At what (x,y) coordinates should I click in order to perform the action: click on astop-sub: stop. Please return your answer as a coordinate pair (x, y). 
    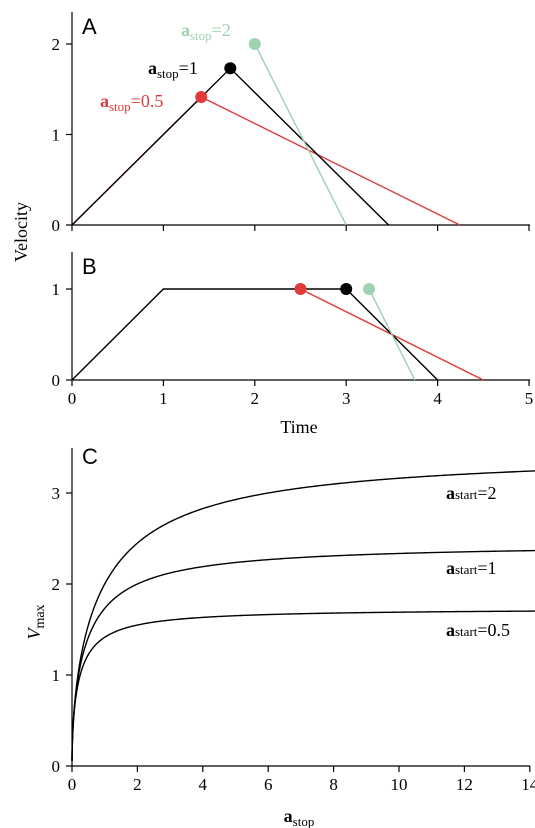
    Looking at the image, I should click on (304, 821).